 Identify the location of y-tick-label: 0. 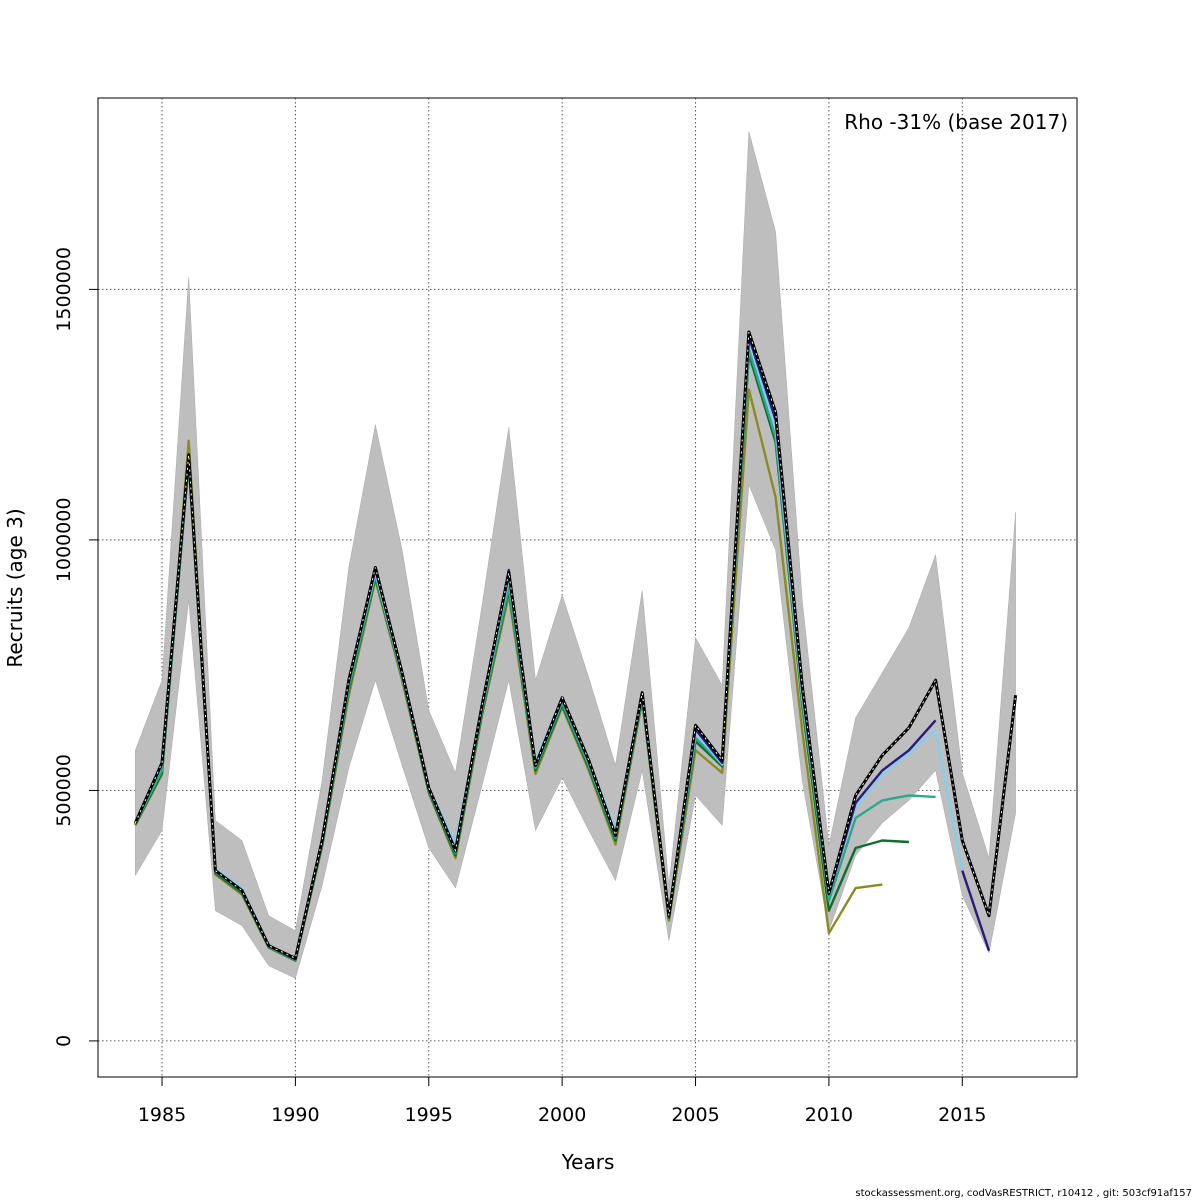
(64, 1041).